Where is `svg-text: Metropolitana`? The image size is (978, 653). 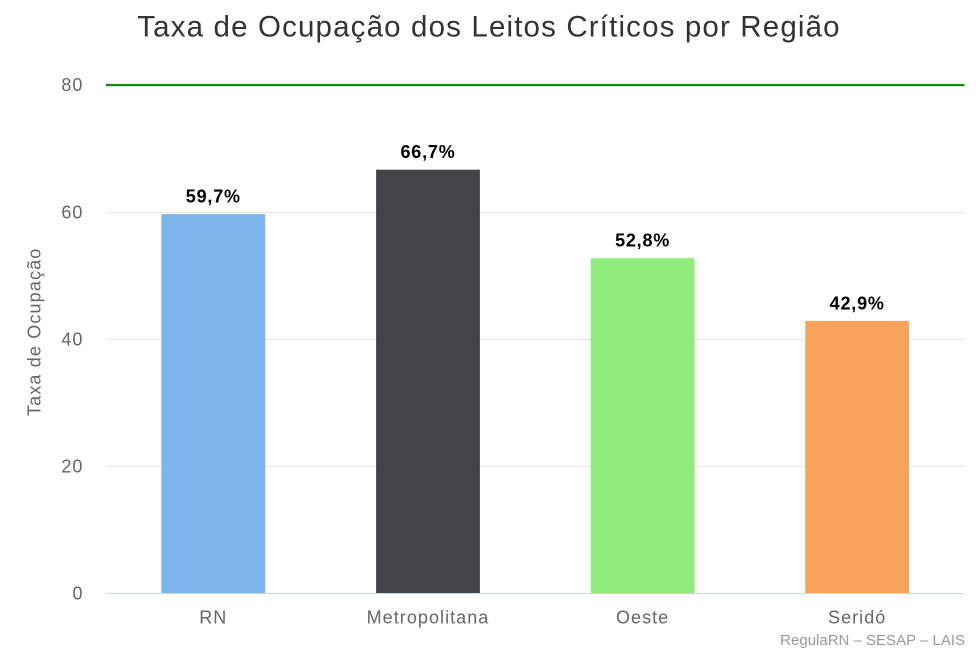
svg-text: Metropolitana is located at coordinates (428, 618).